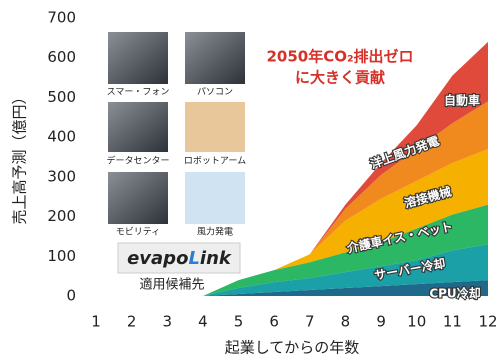 This screenshot has width=503, height=359. I want to click on y-tick-label: 200, so click(61, 216).